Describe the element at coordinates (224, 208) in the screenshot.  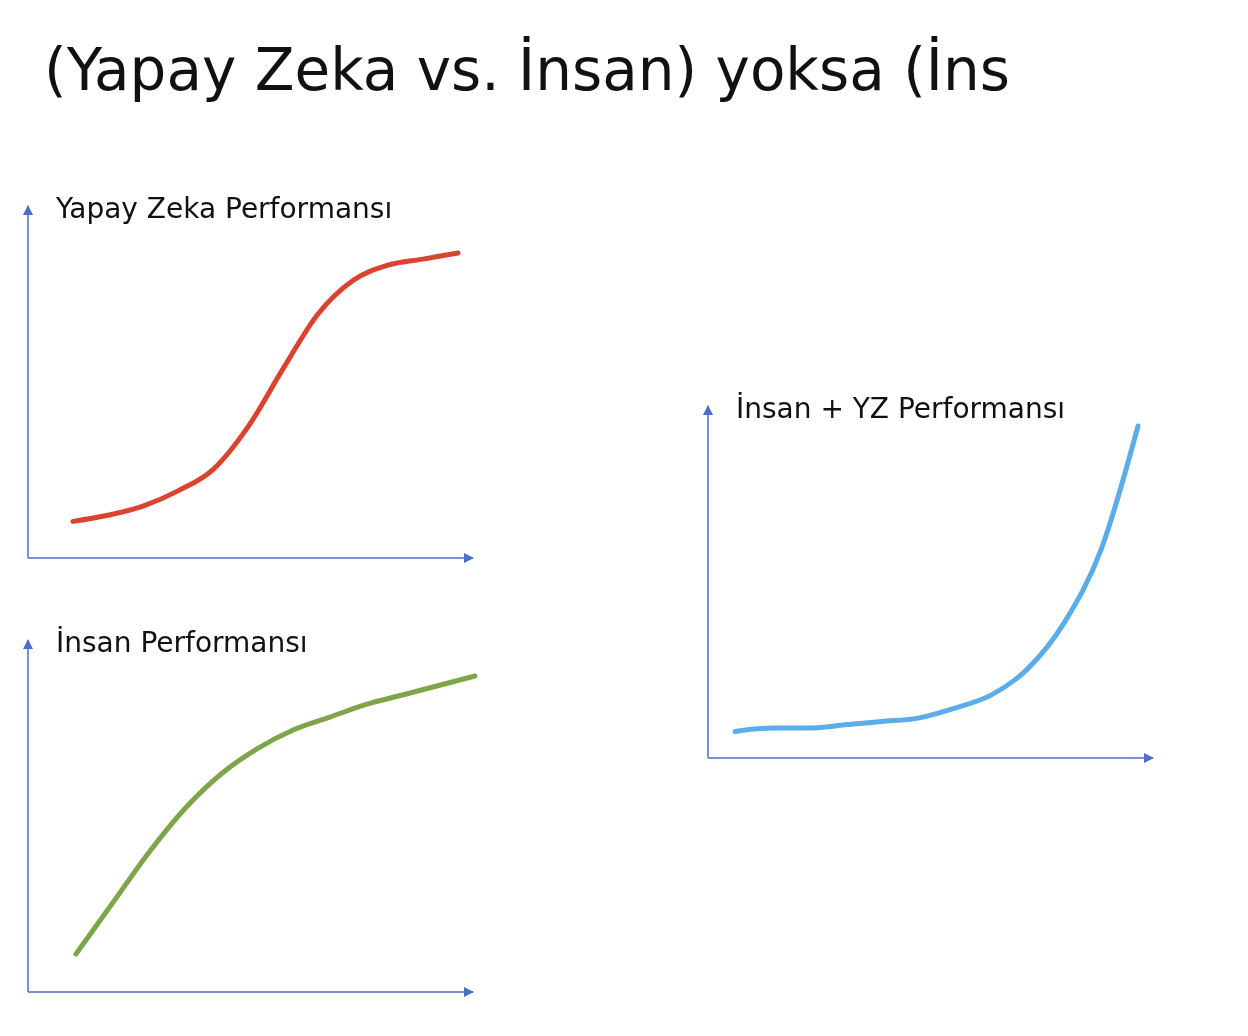
I see `chart-title: Yapay Zeka Performansı` at that location.